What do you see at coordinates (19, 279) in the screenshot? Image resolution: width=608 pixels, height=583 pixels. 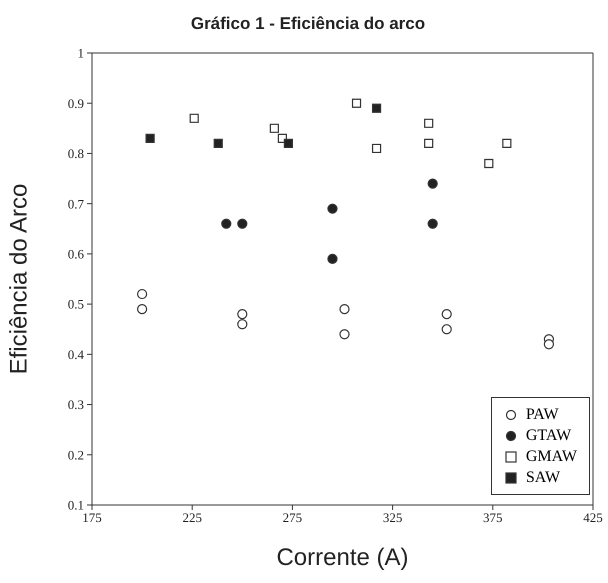 I see `y-axis-title: Eficiência do Arco` at bounding box center [19, 279].